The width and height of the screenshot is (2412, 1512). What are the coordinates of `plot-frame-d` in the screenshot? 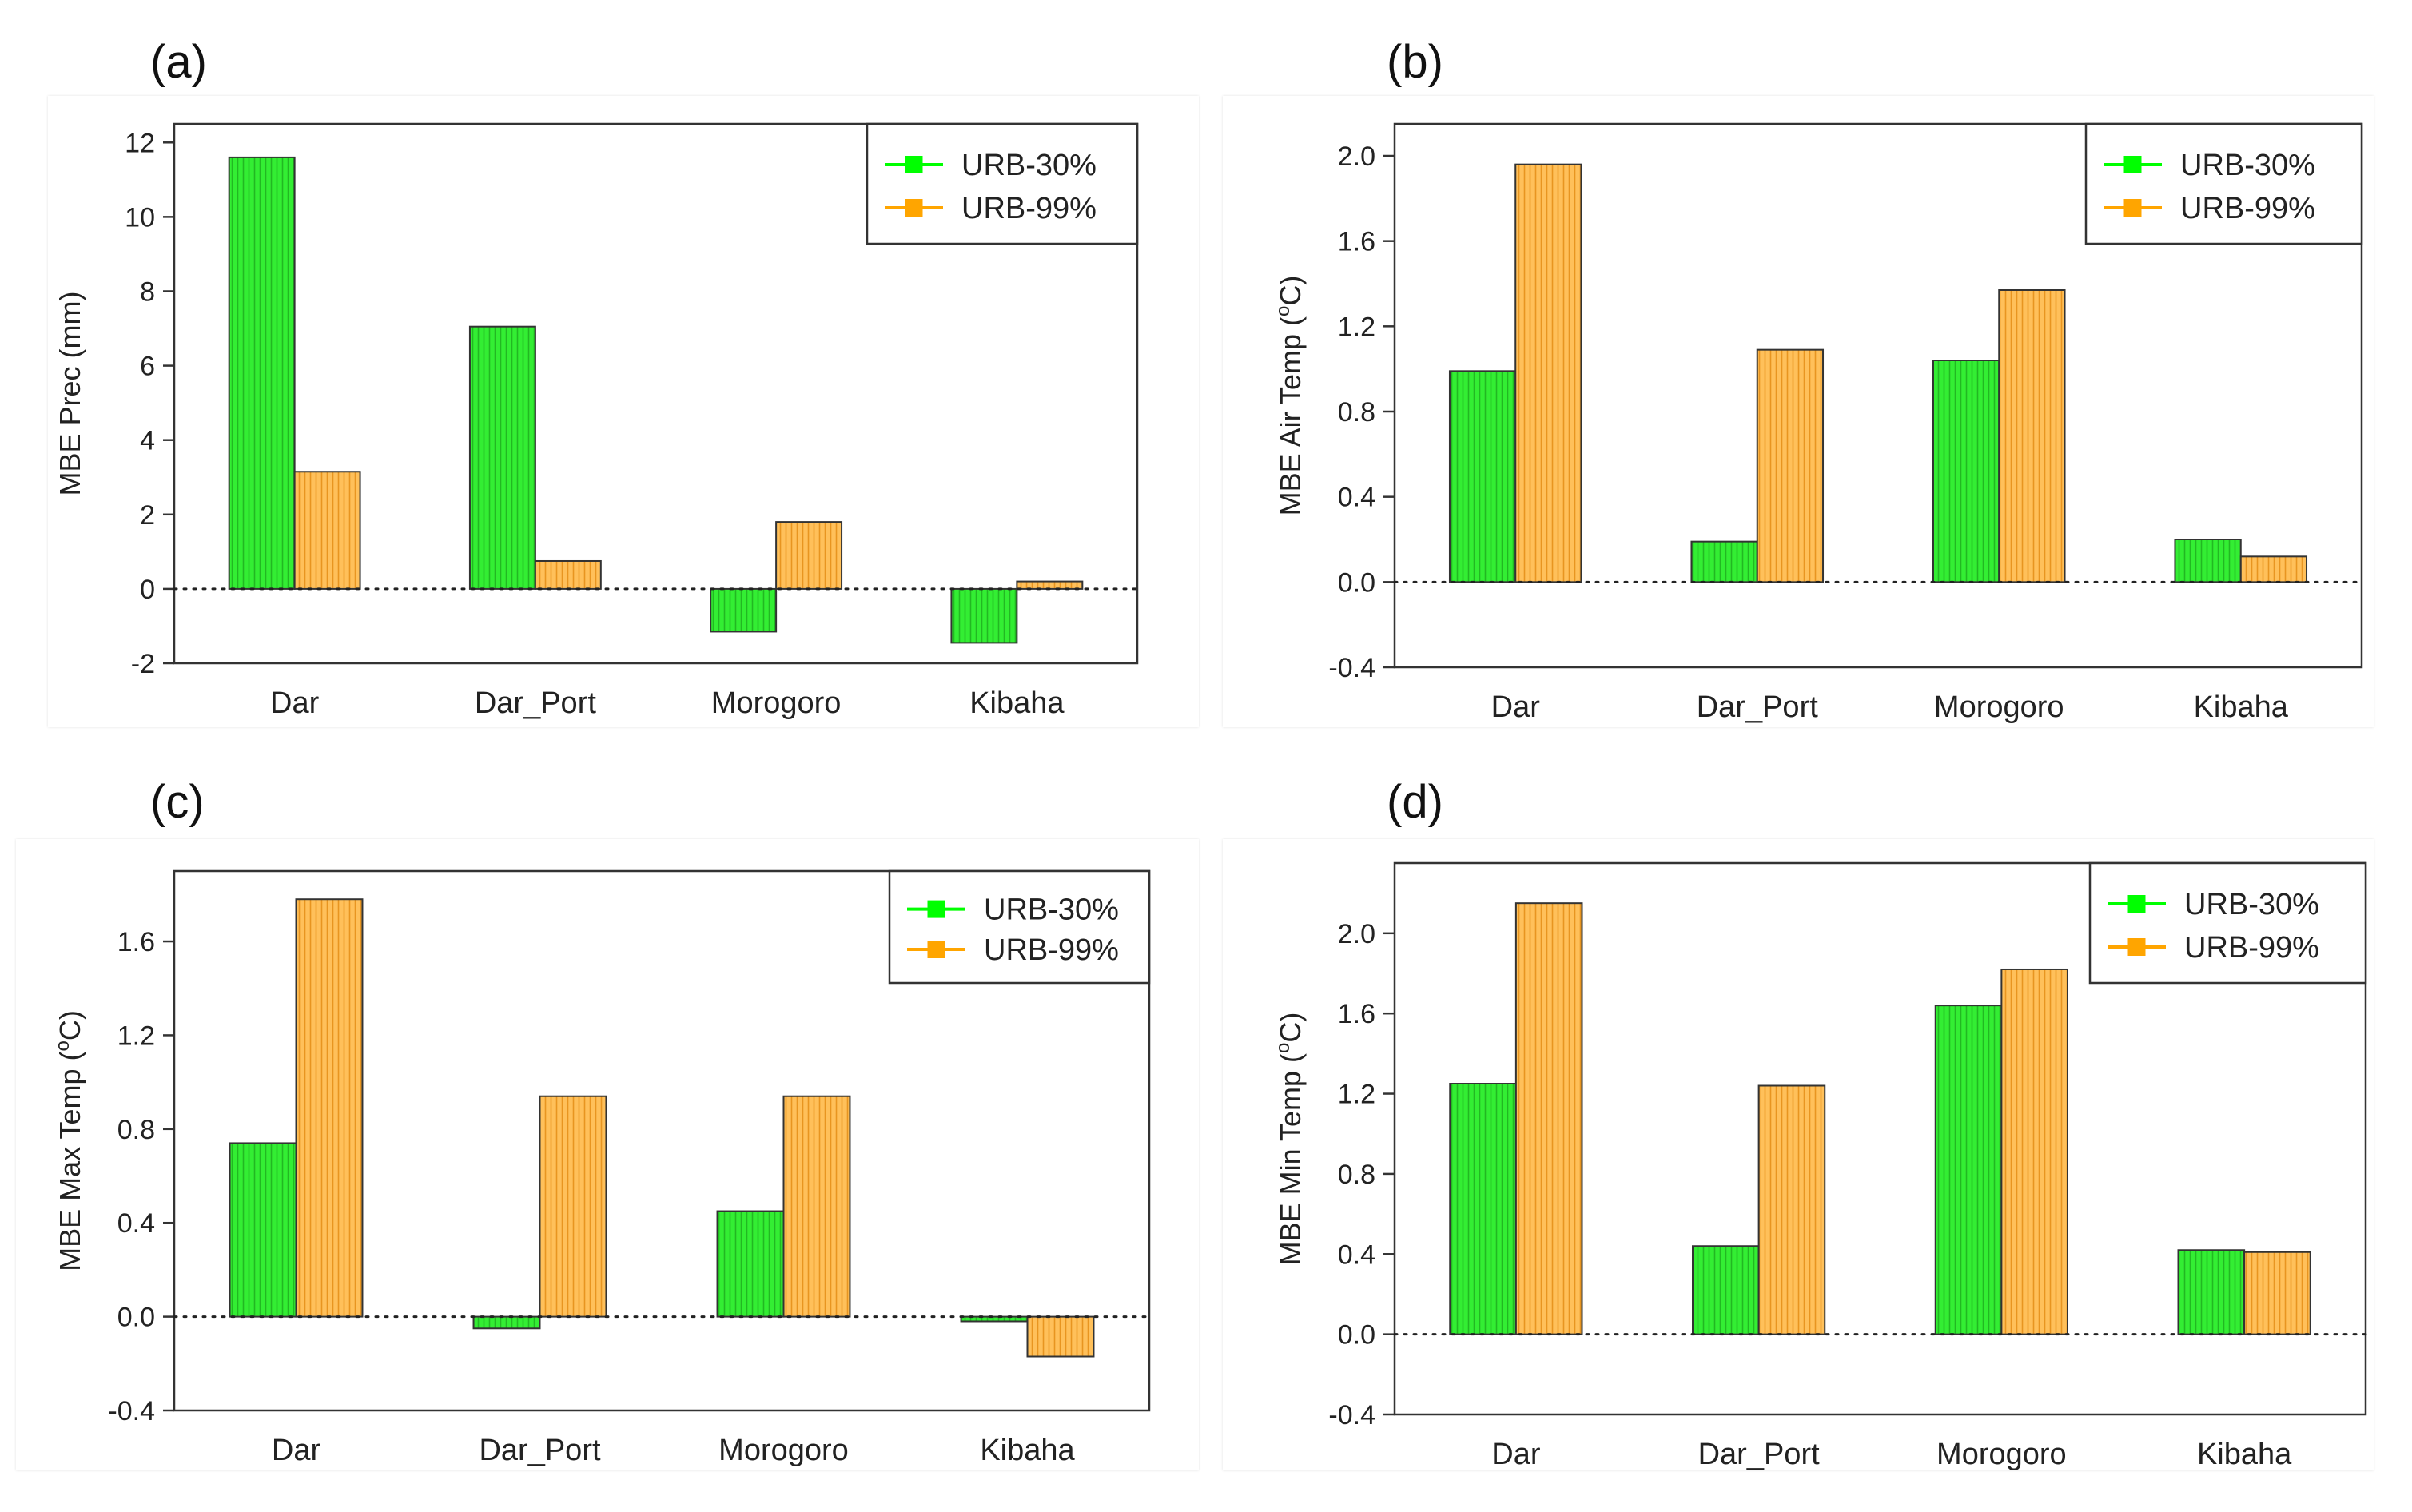 It's located at (1880, 1138).